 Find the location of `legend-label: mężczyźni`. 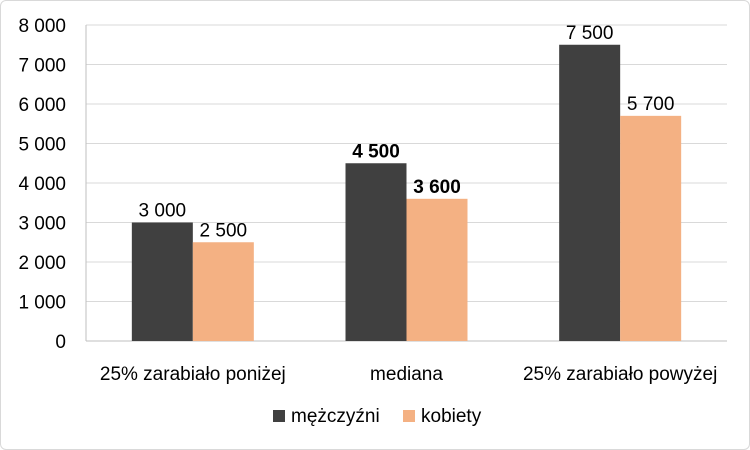

legend-label: mężczyźni is located at coordinates (335, 416).